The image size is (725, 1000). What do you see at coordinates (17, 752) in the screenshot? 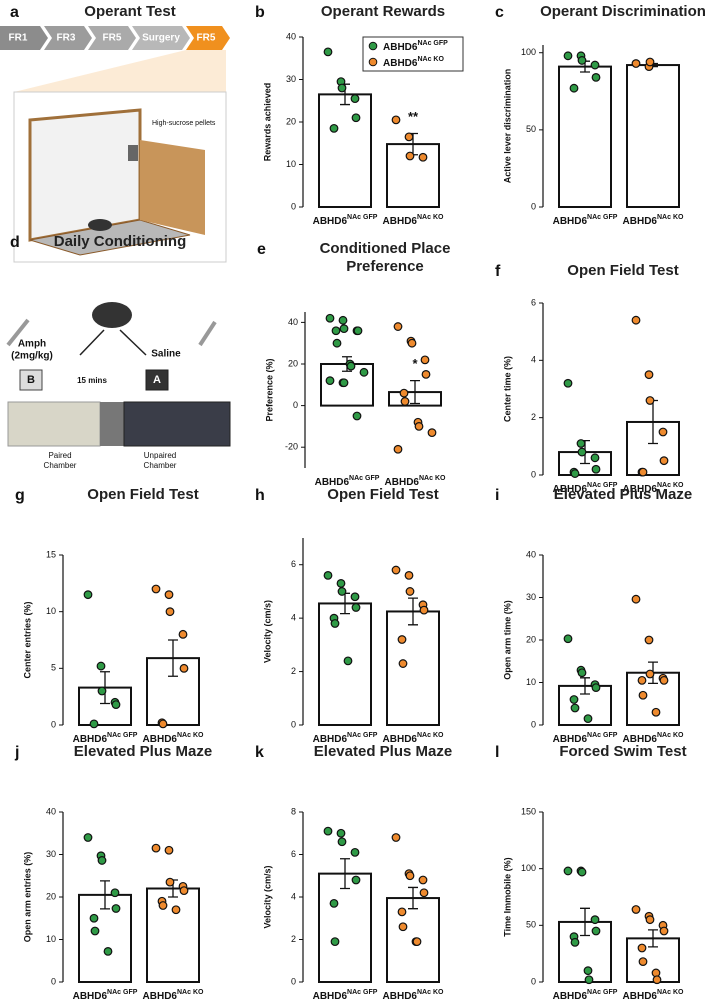
I see `panel-letter: j` at bounding box center [17, 752].